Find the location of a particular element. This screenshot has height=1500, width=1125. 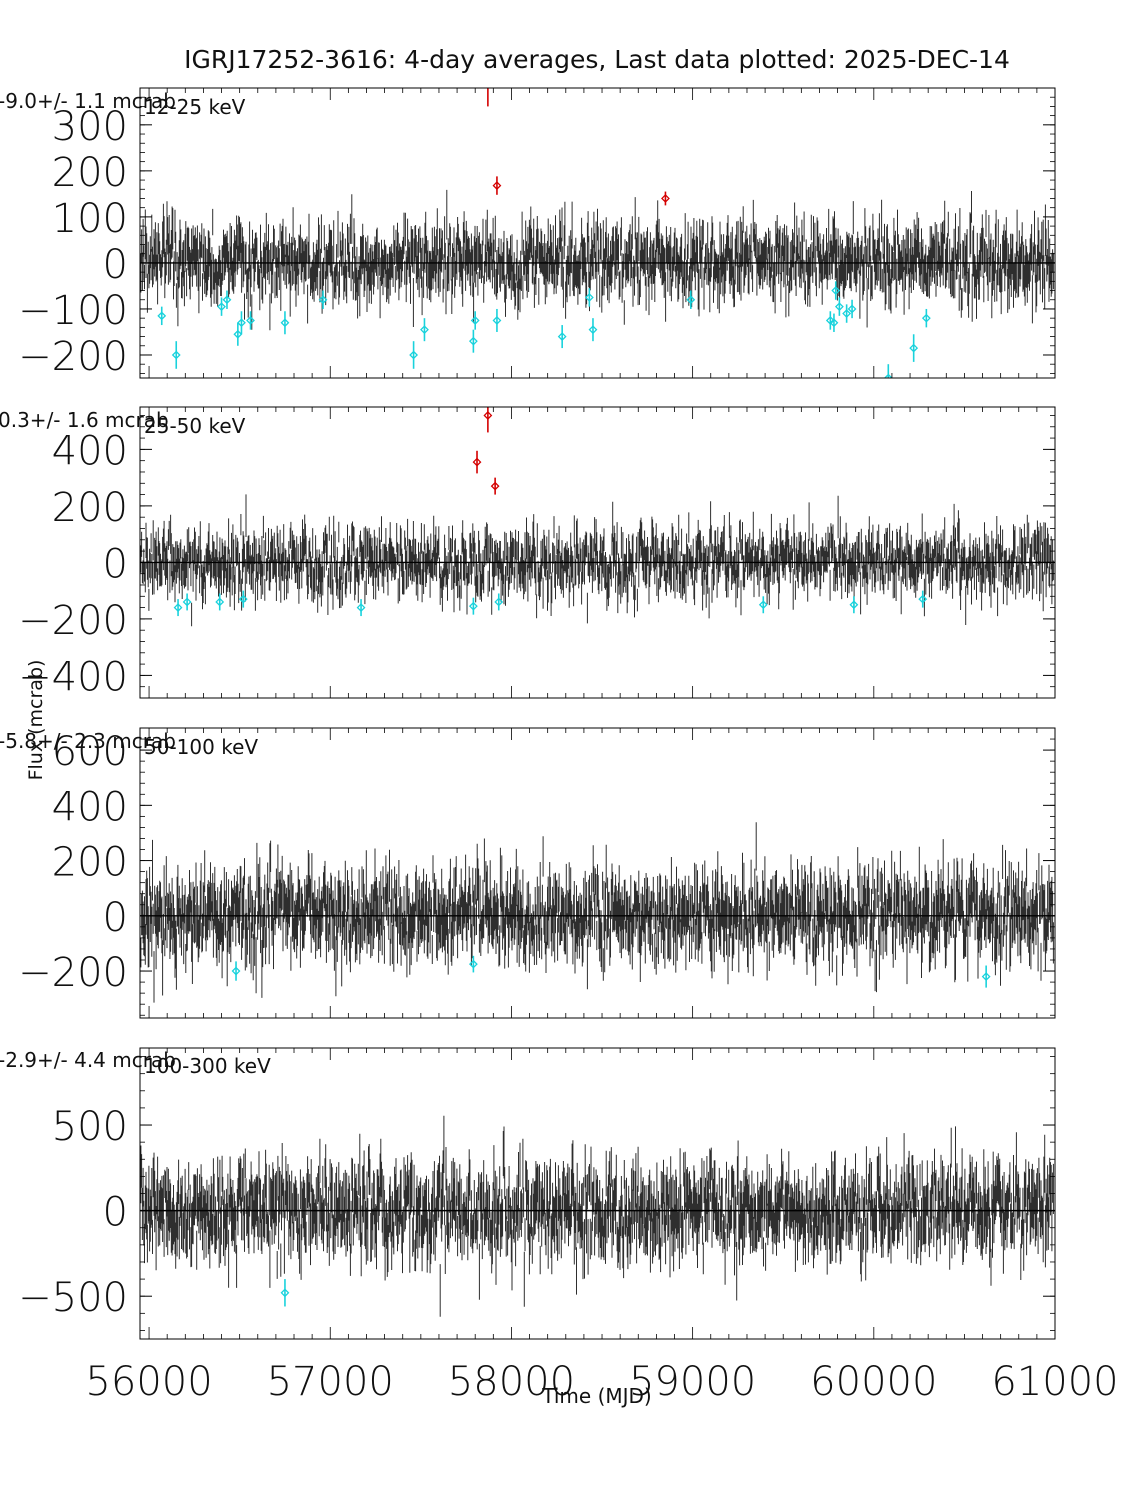

x-tick-label: 60000 is located at coordinates (873, 1382).